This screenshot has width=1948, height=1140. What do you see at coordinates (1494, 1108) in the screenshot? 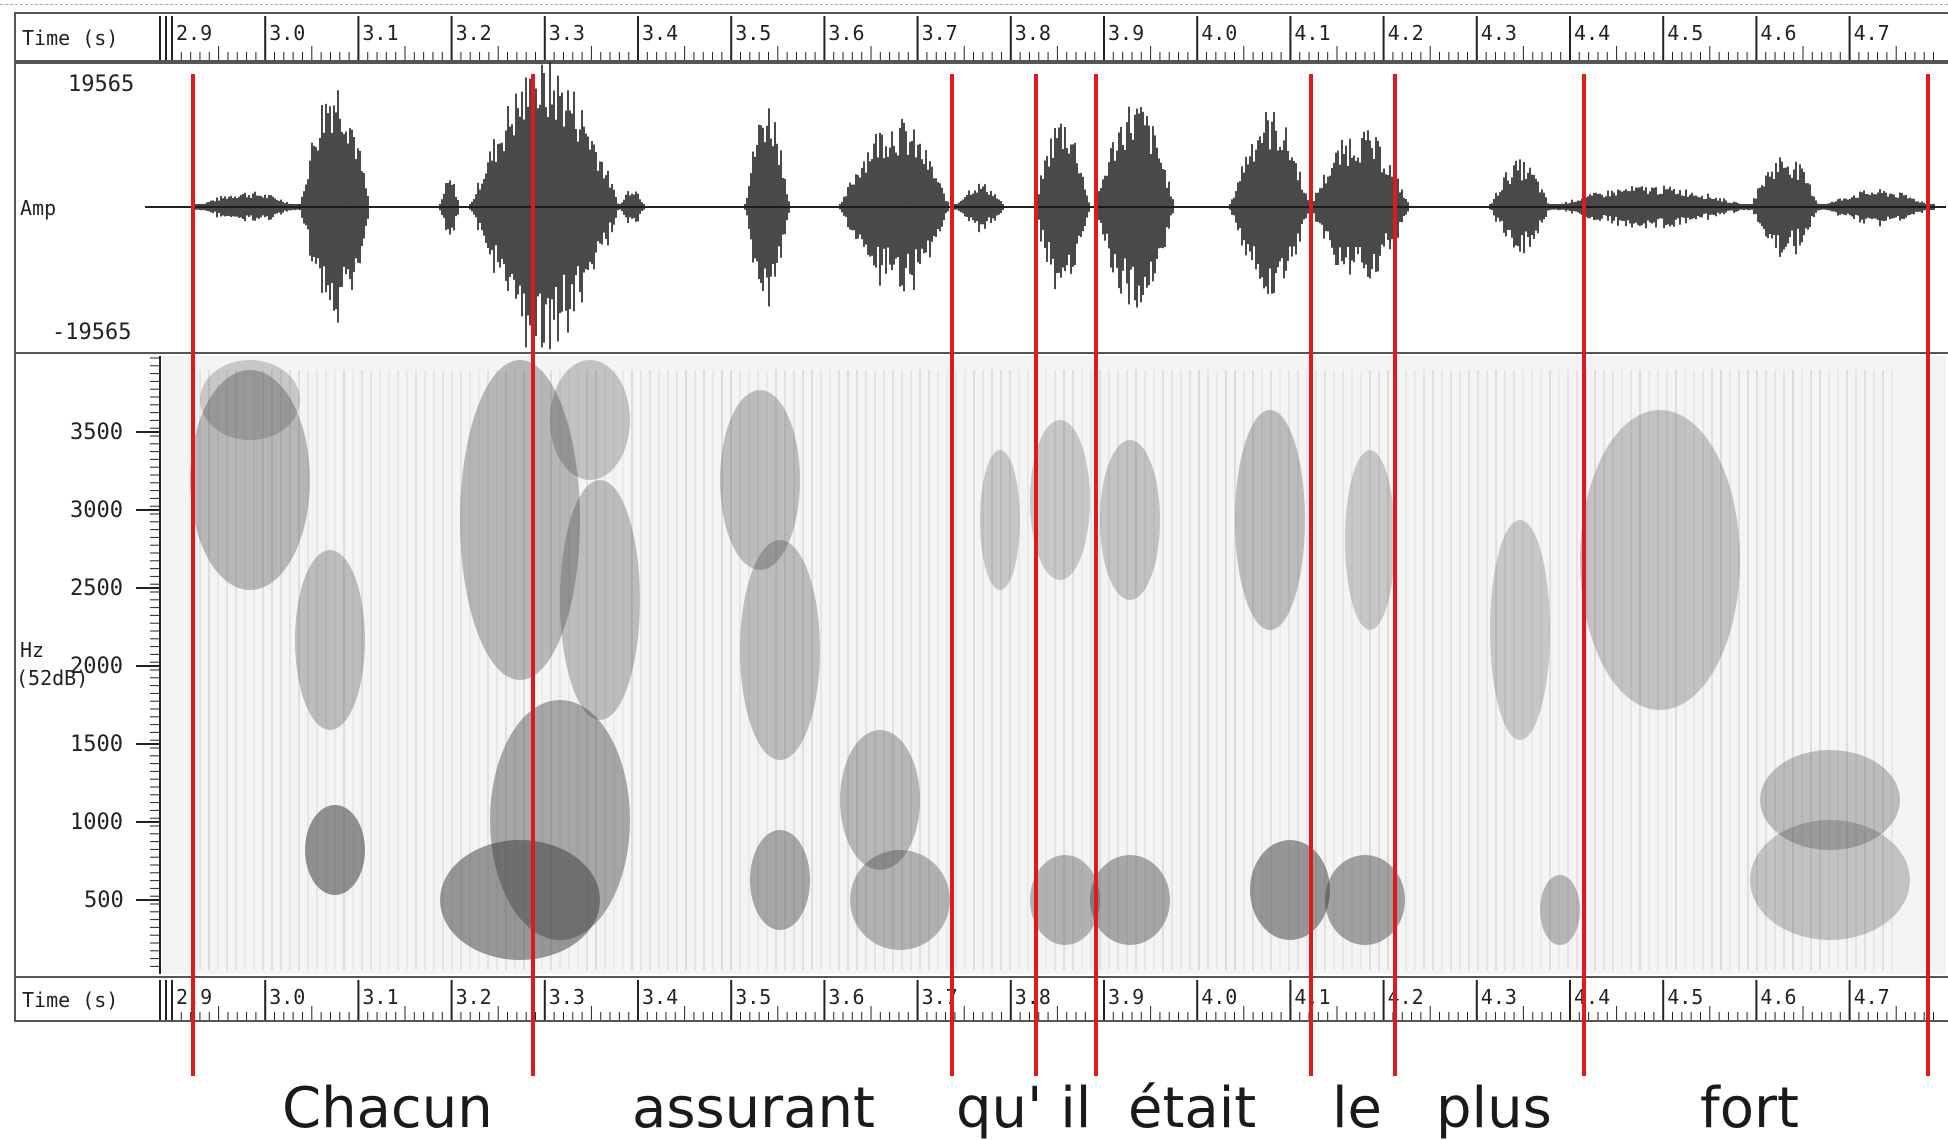
I see `word-label: plus` at bounding box center [1494, 1108].